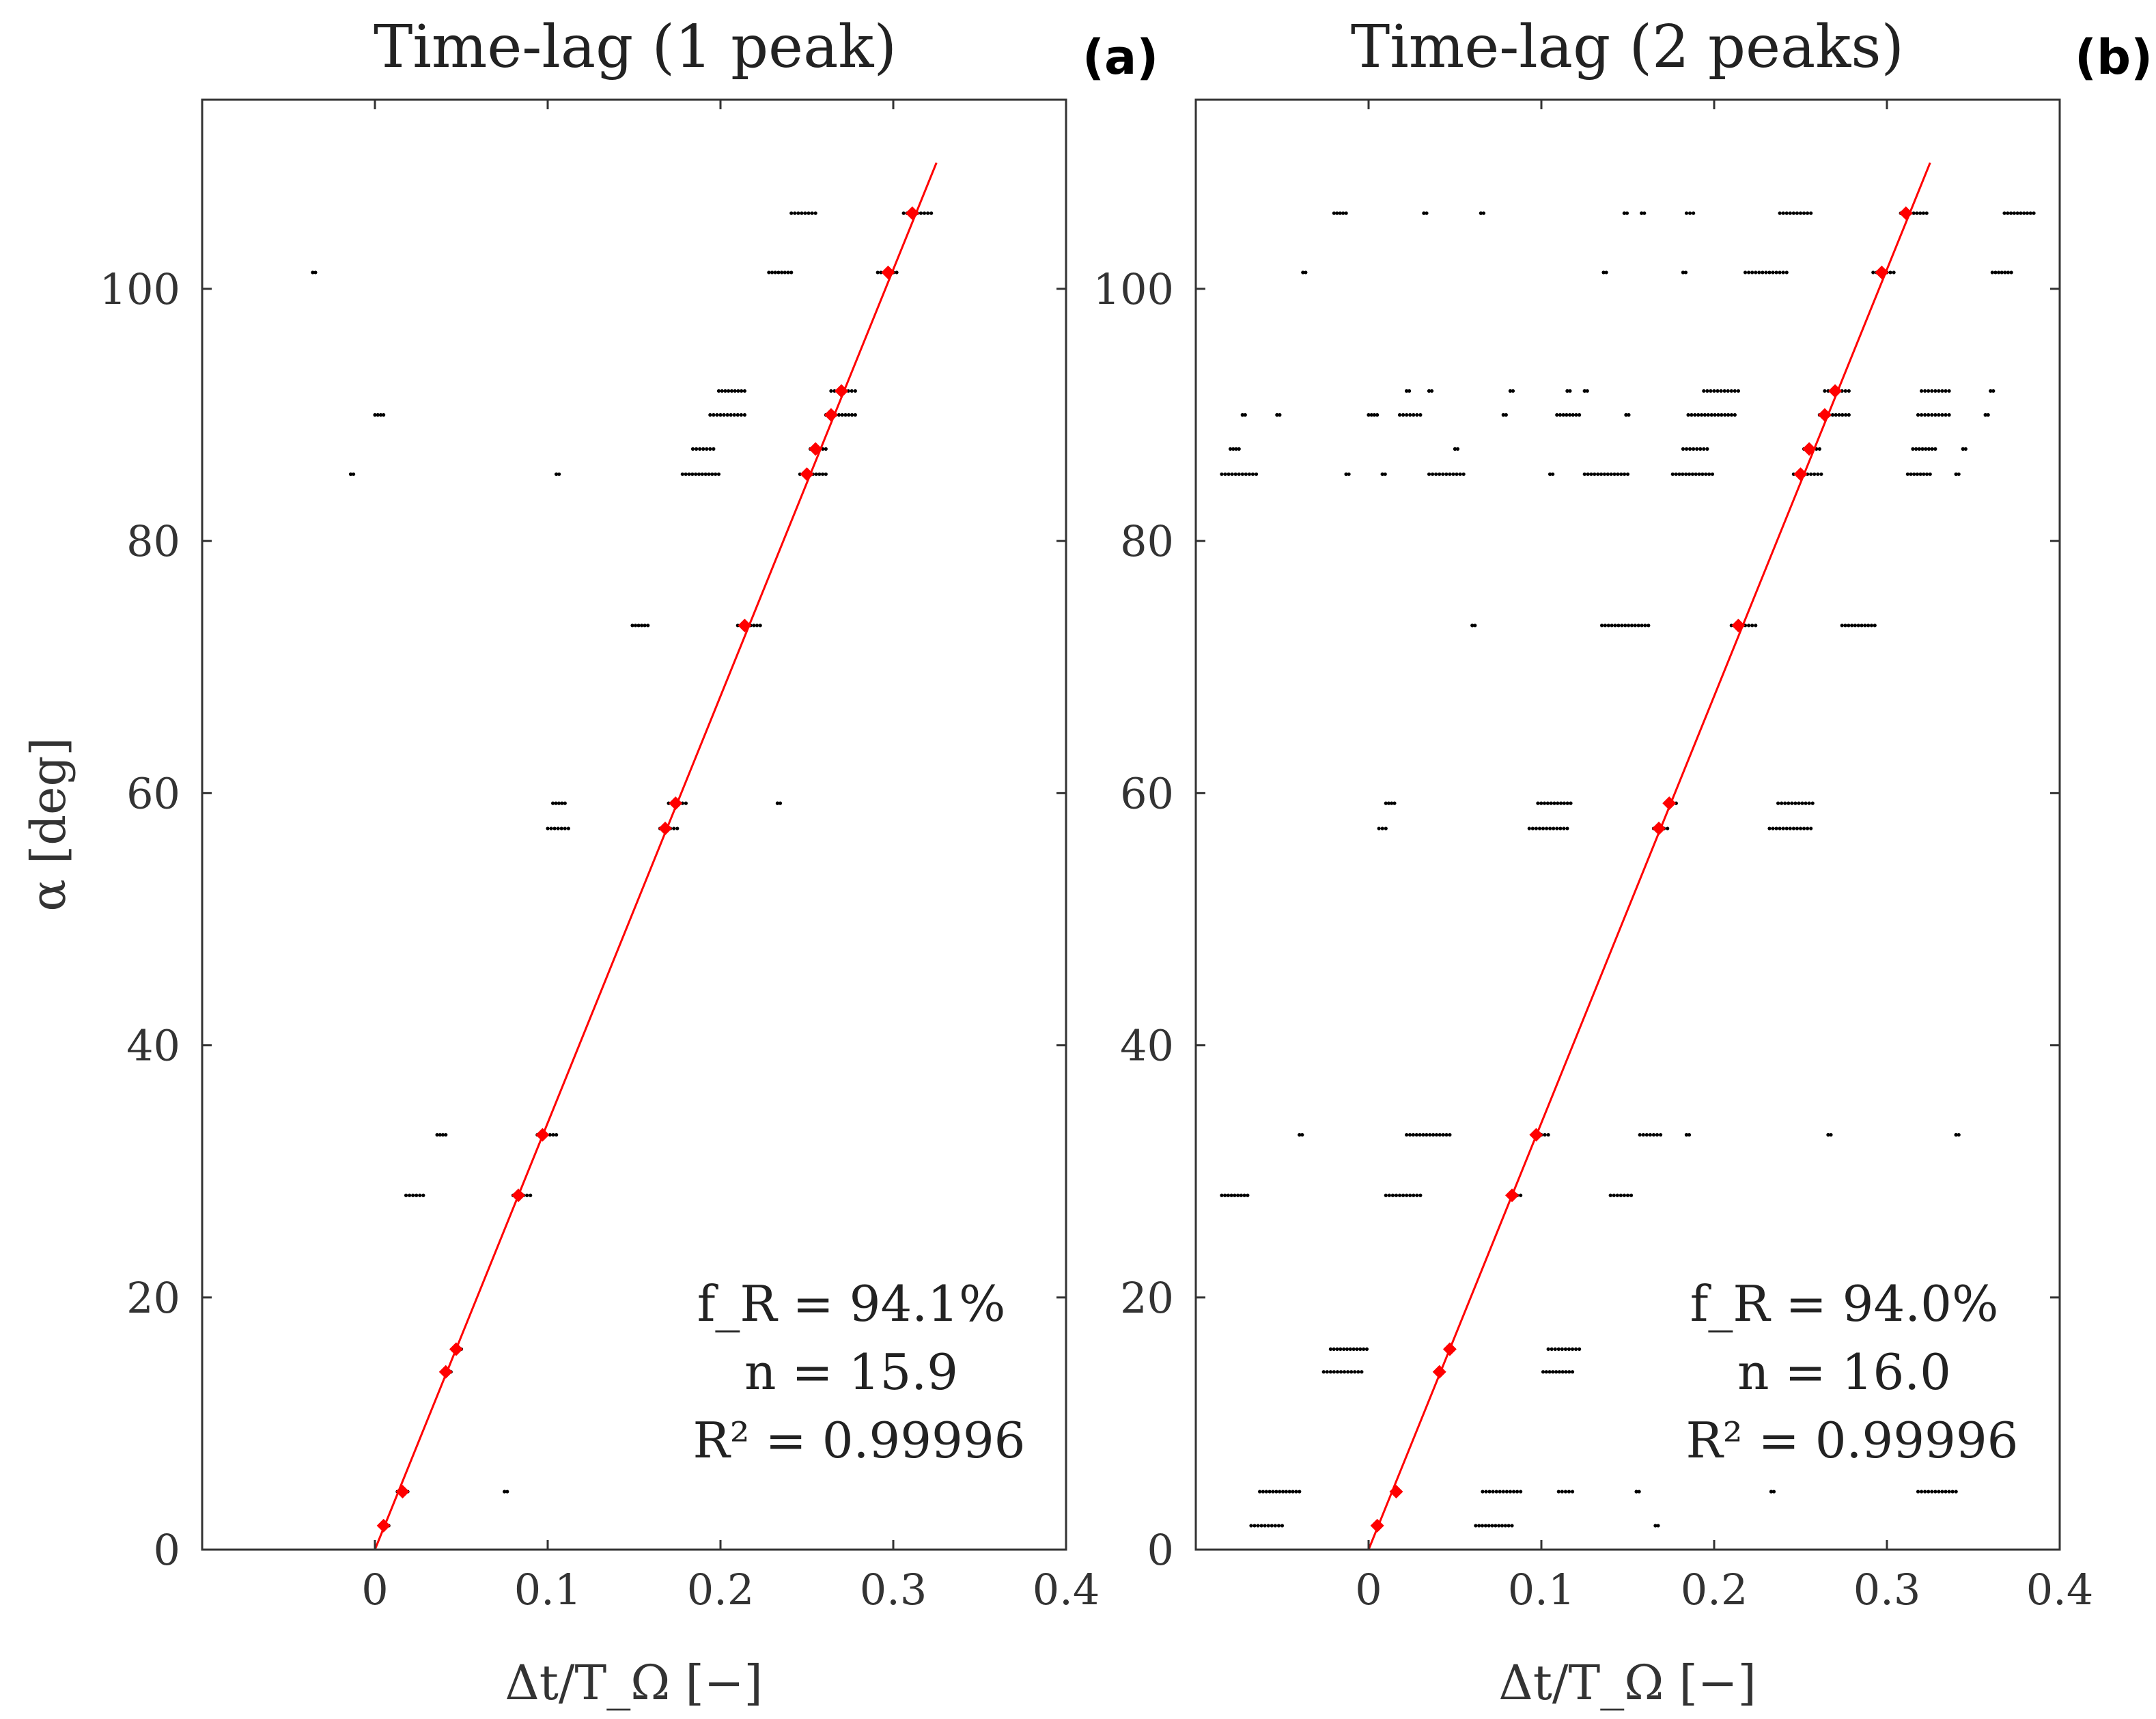 The width and height of the screenshot is (2156, 1719). I want to click on x-tick-label-b: 0.3, so click(1887, 1590).